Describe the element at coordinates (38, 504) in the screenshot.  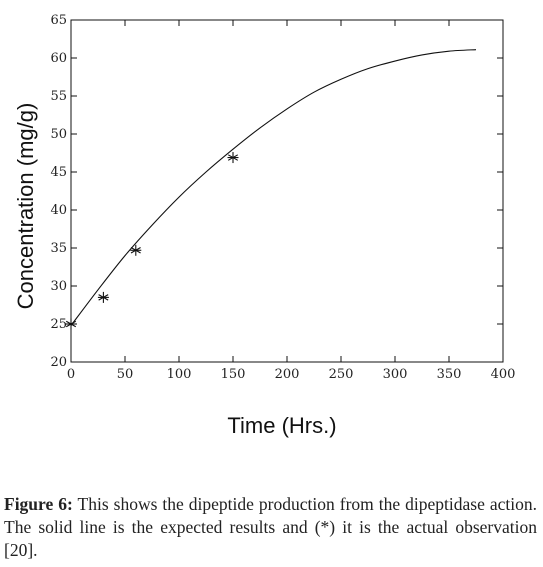
I see `figure-label: Figure 6:` at that location.